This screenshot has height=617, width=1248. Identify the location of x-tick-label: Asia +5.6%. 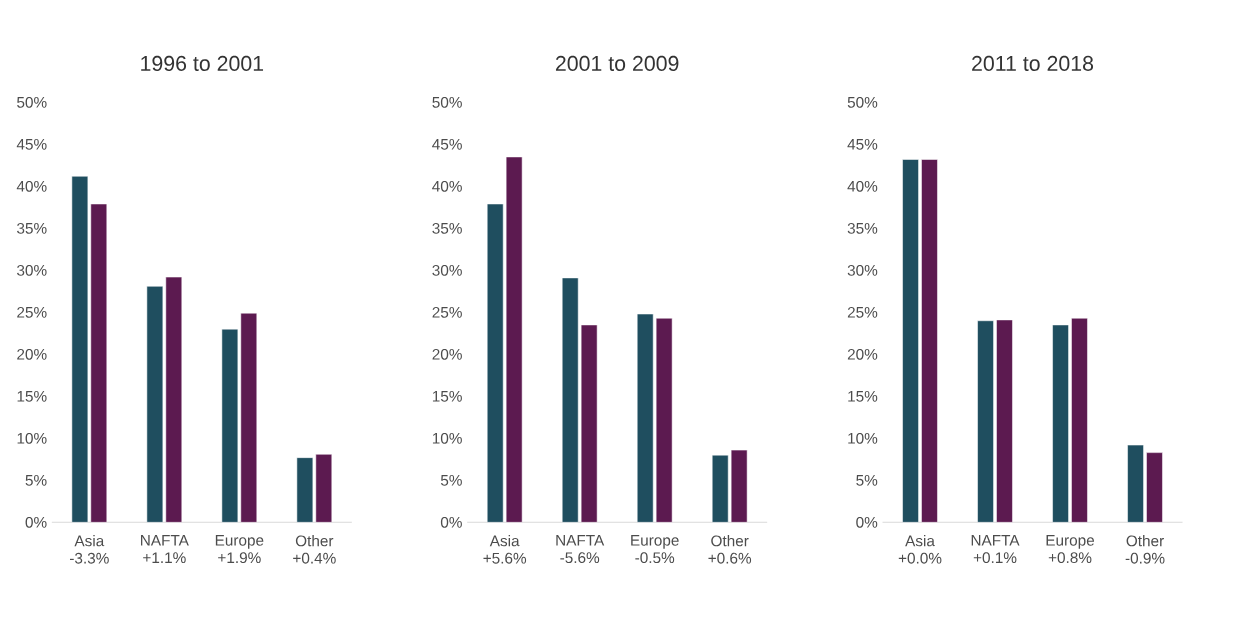
(505, 549).